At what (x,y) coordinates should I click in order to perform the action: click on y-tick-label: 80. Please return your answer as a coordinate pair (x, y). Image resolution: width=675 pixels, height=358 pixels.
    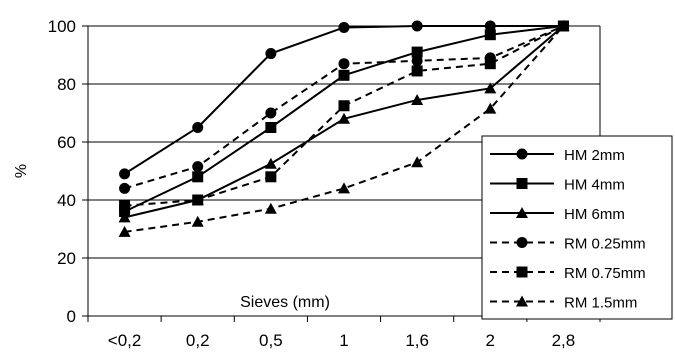
    Looking at the image, I should click on (66, 84).